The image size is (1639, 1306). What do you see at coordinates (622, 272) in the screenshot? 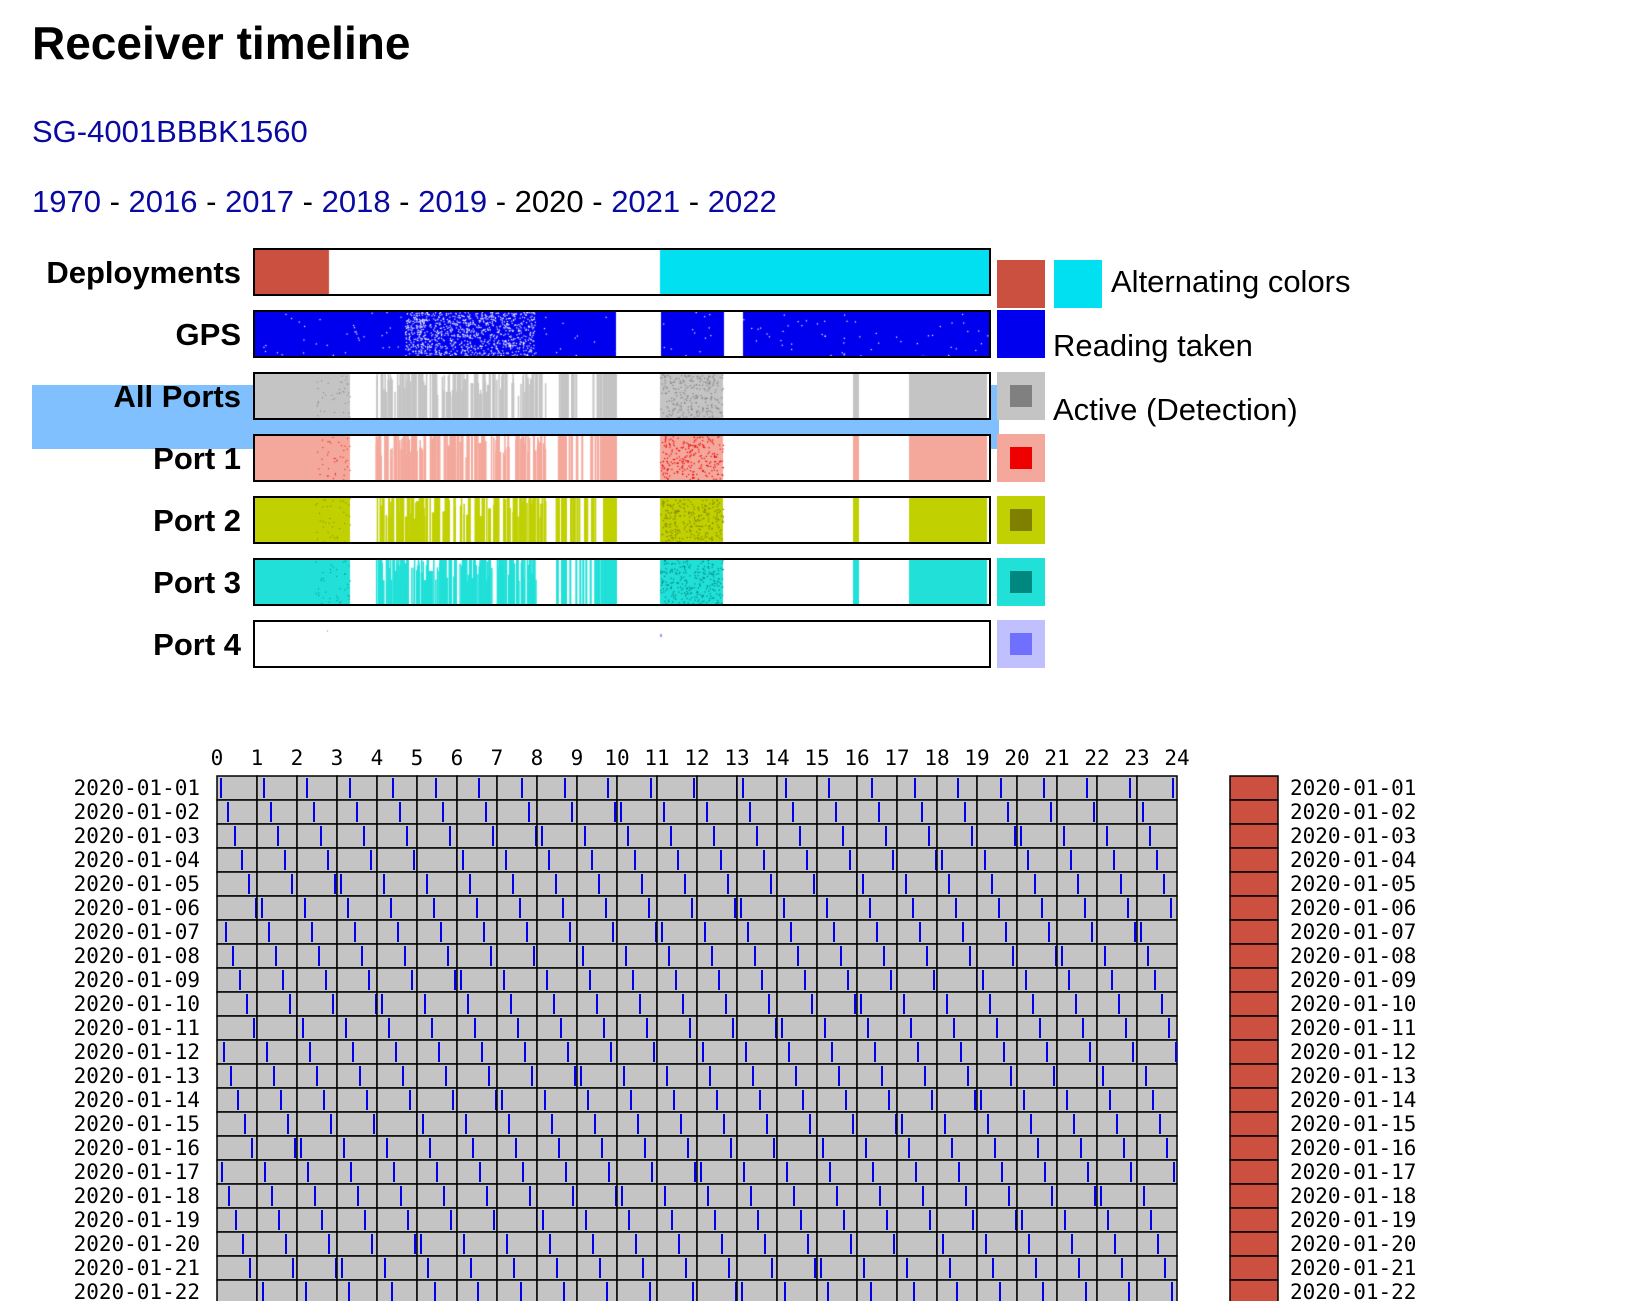
I see `timeline-bar-deployments` at bounding box center [622, 272].